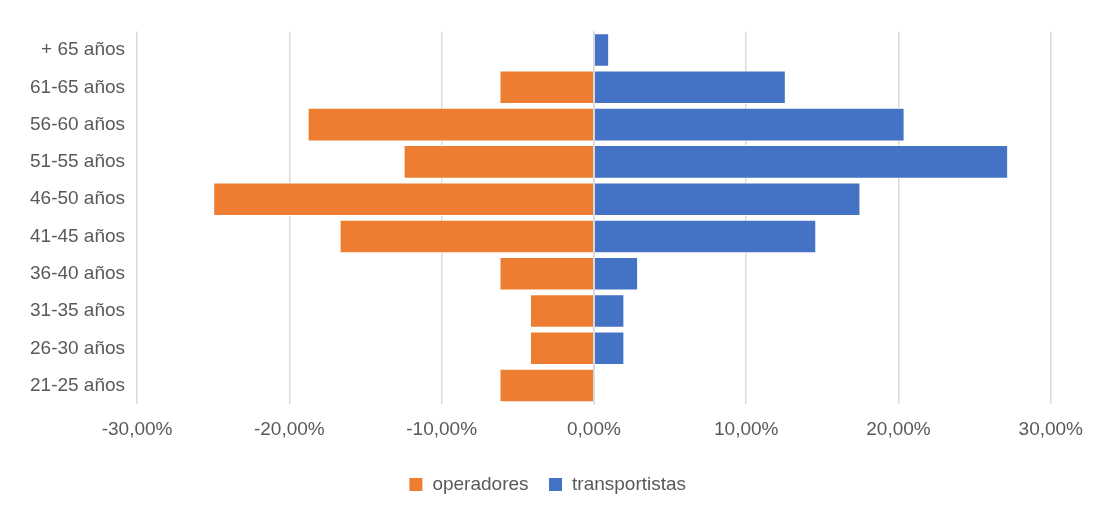 The width and height of the screenshot is (1105, 522). Describe the element at coordinates (137, 428) in the screenshot. I see `x-tick-label: -30,00%` at that location.